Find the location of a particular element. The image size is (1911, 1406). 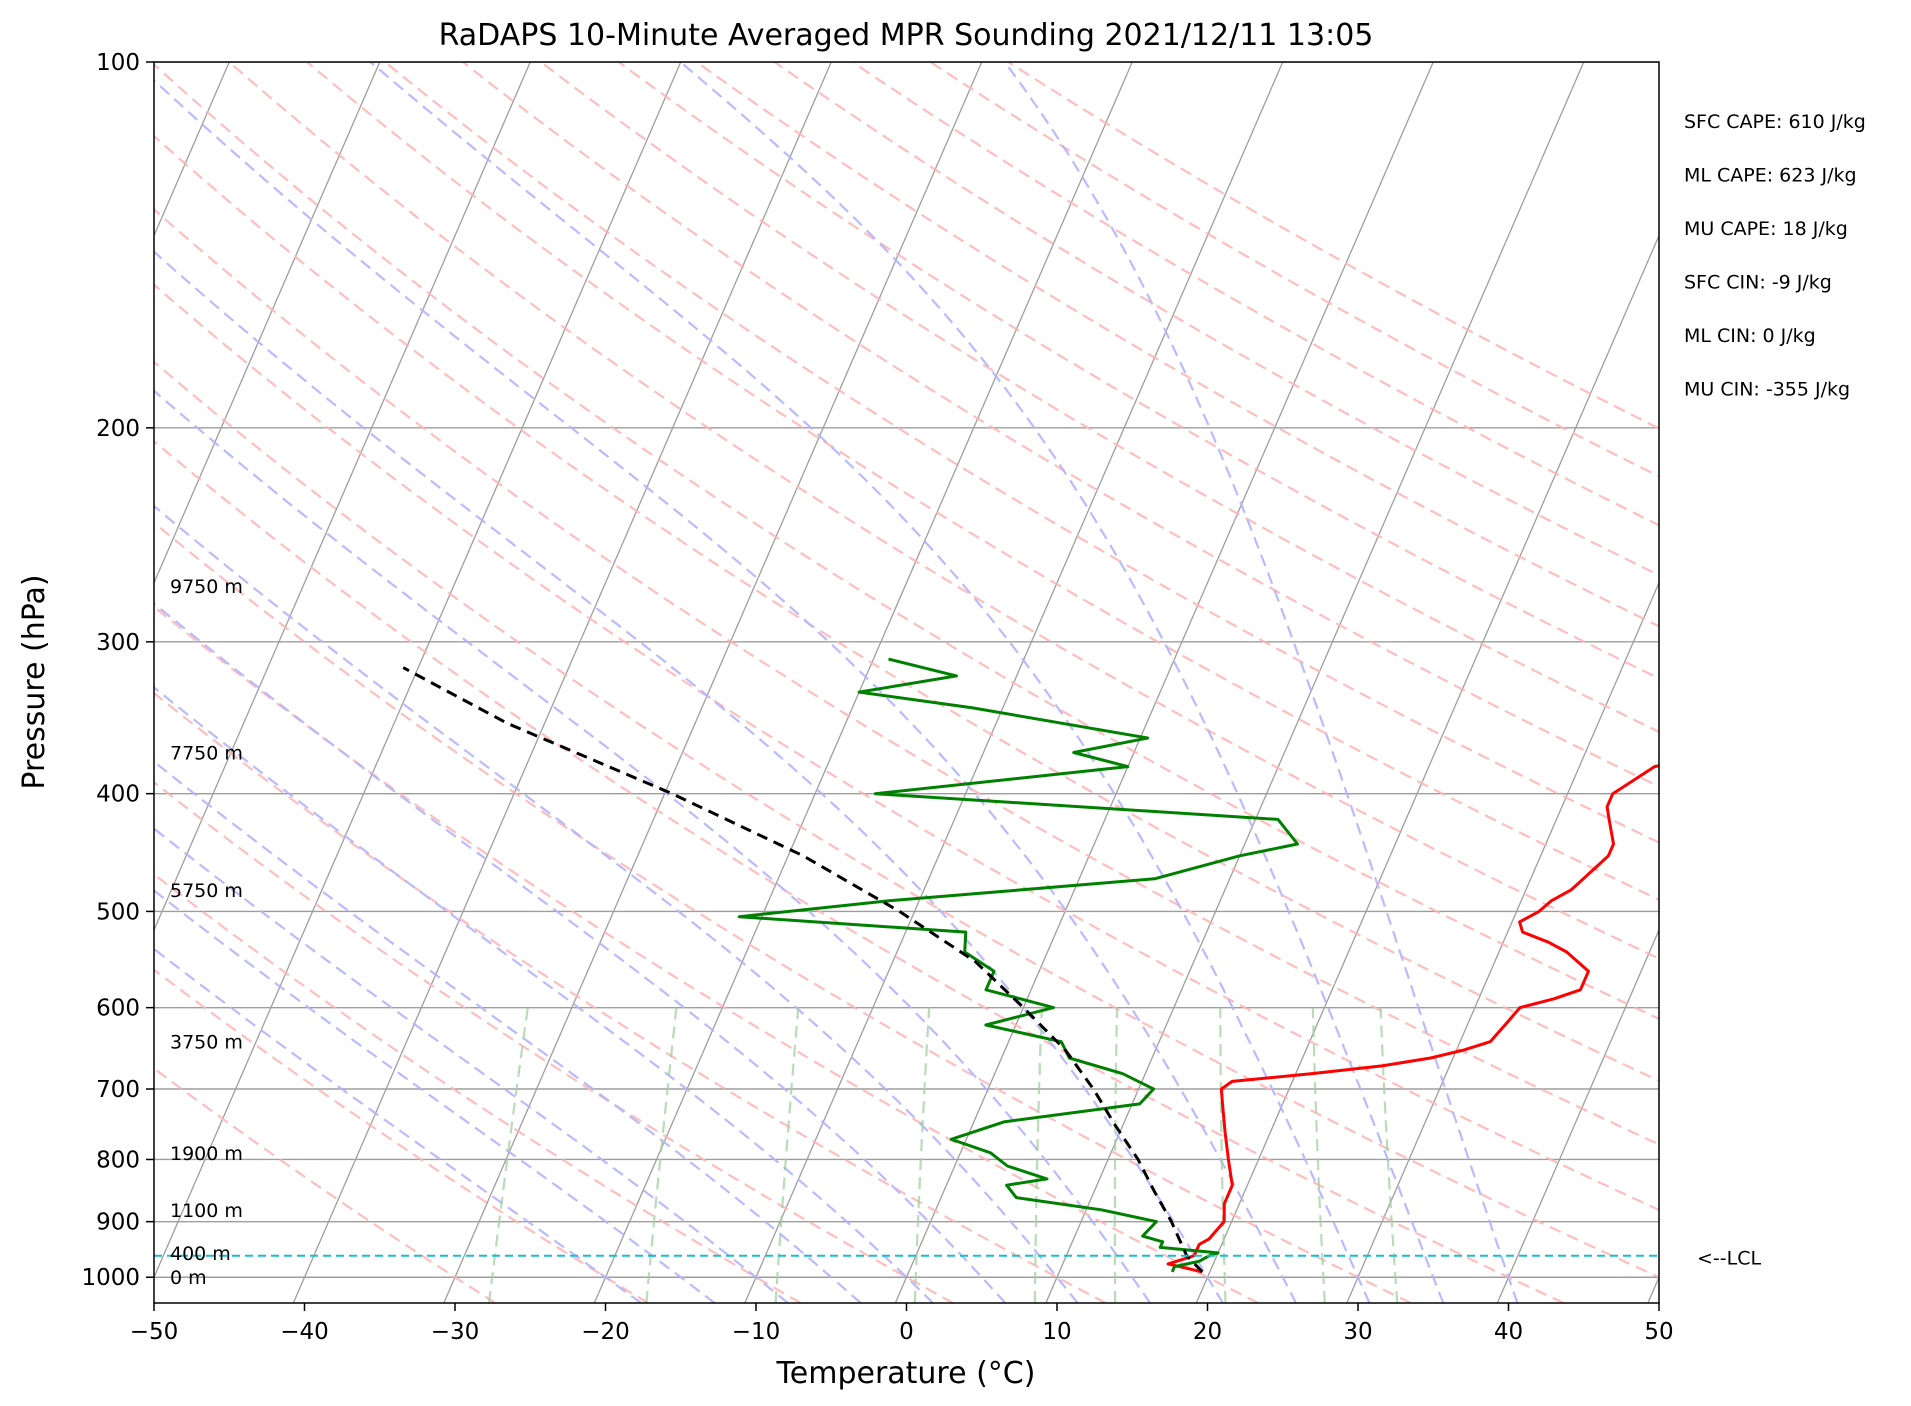

height-label: 9750 m is located at coordinates (206, 587).